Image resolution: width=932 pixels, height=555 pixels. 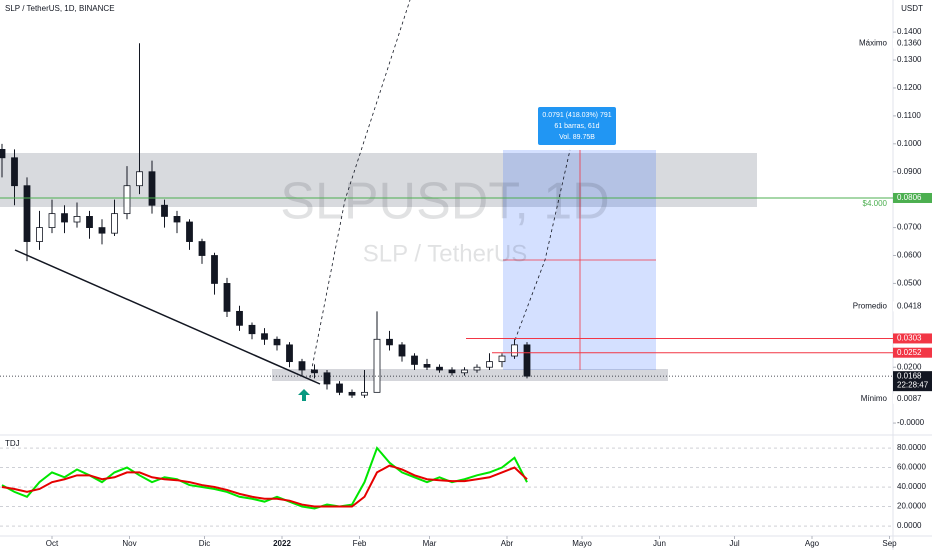 I want to click on y-tick-label: 0.0900, so click(x=909, y=171).